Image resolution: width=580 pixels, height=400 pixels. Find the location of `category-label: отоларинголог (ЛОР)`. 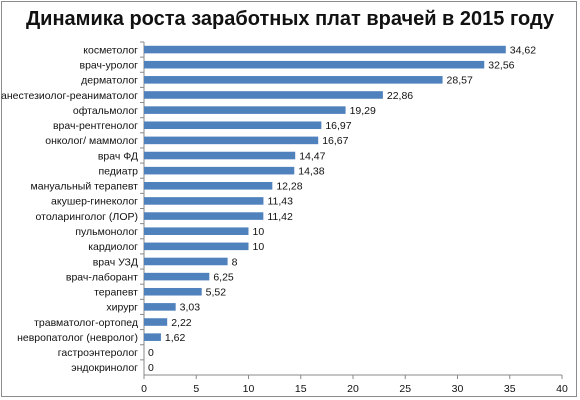

category-label: отоларинголог (ЛОР) is located at coordinates (87, 217).